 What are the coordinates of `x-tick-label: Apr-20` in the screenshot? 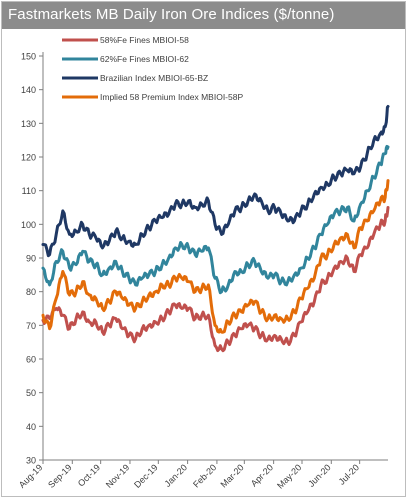 It's located at (262, 475).